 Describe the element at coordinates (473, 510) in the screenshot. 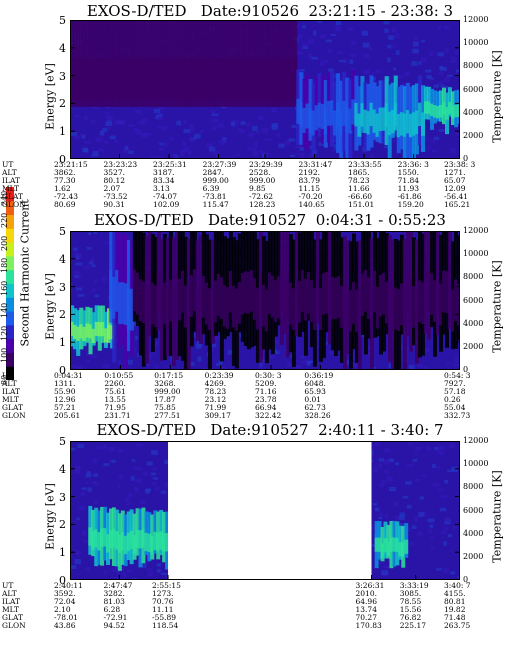

I see `y2-tick-label: 6000` at that location.